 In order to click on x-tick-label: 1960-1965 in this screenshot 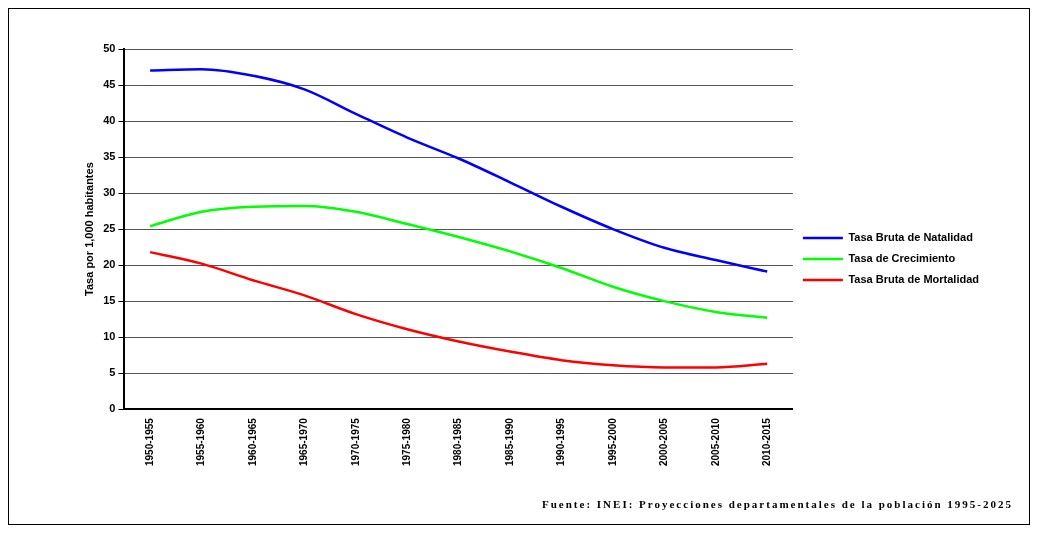, I will do `click(252, 442)`.